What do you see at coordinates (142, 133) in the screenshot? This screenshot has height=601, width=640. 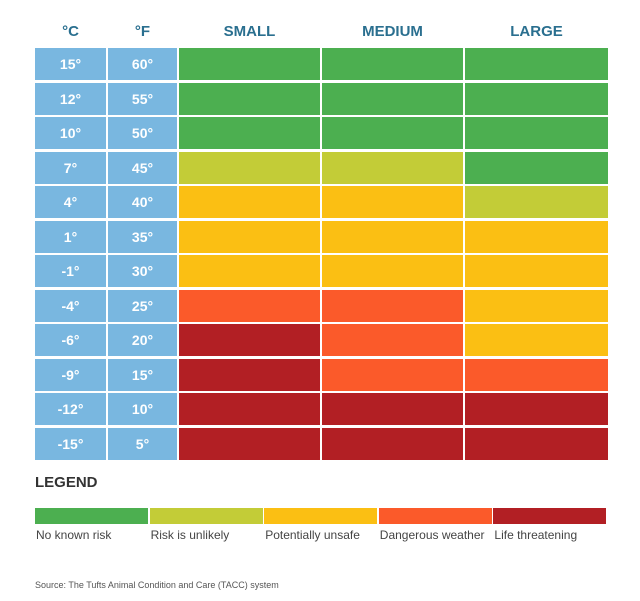 I see `fahrenheit-cell: 50°` at bounding box center [142, 133].